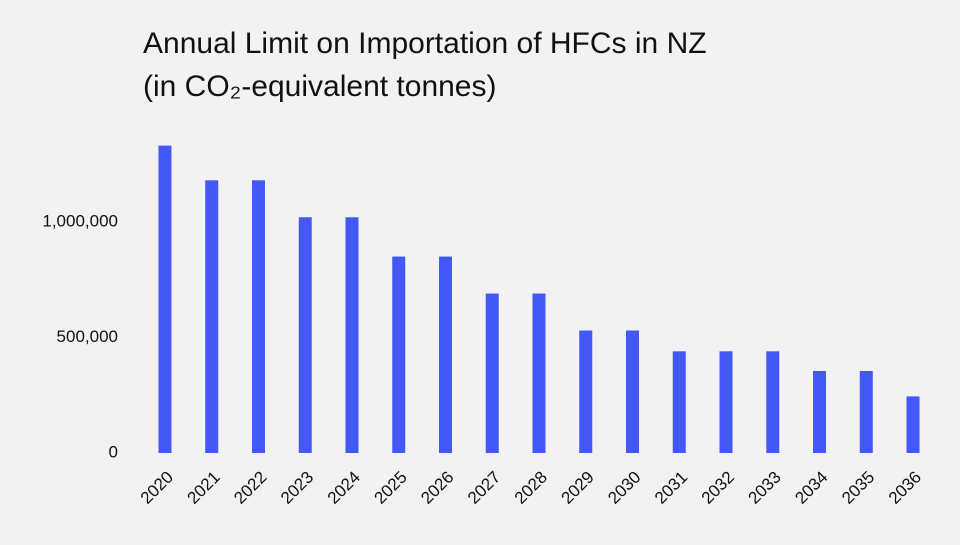 Image resolution: width=960 pixels, height=545 pixels. What do you see at coordinates (671, 488) in the screenshot?
I see `x-tick-label: 2031` at bounding box center [671, 488].